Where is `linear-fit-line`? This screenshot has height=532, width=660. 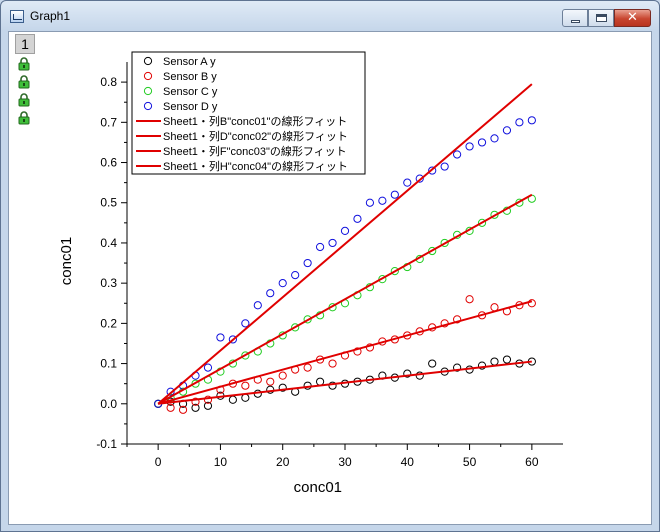
linear-fit-line is located at coordinates (345, 352).